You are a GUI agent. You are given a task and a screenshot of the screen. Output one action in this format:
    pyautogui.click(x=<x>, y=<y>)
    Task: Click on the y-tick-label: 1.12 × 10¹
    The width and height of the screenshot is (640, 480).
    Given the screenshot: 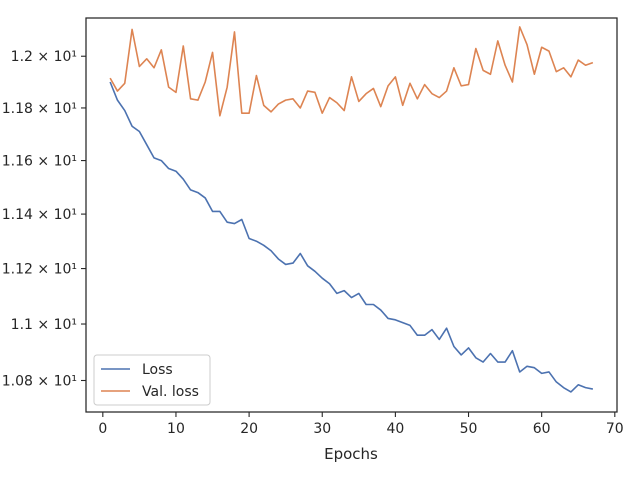 What is the action you would take?
    pyautogui.click(x=39, y=270)
    